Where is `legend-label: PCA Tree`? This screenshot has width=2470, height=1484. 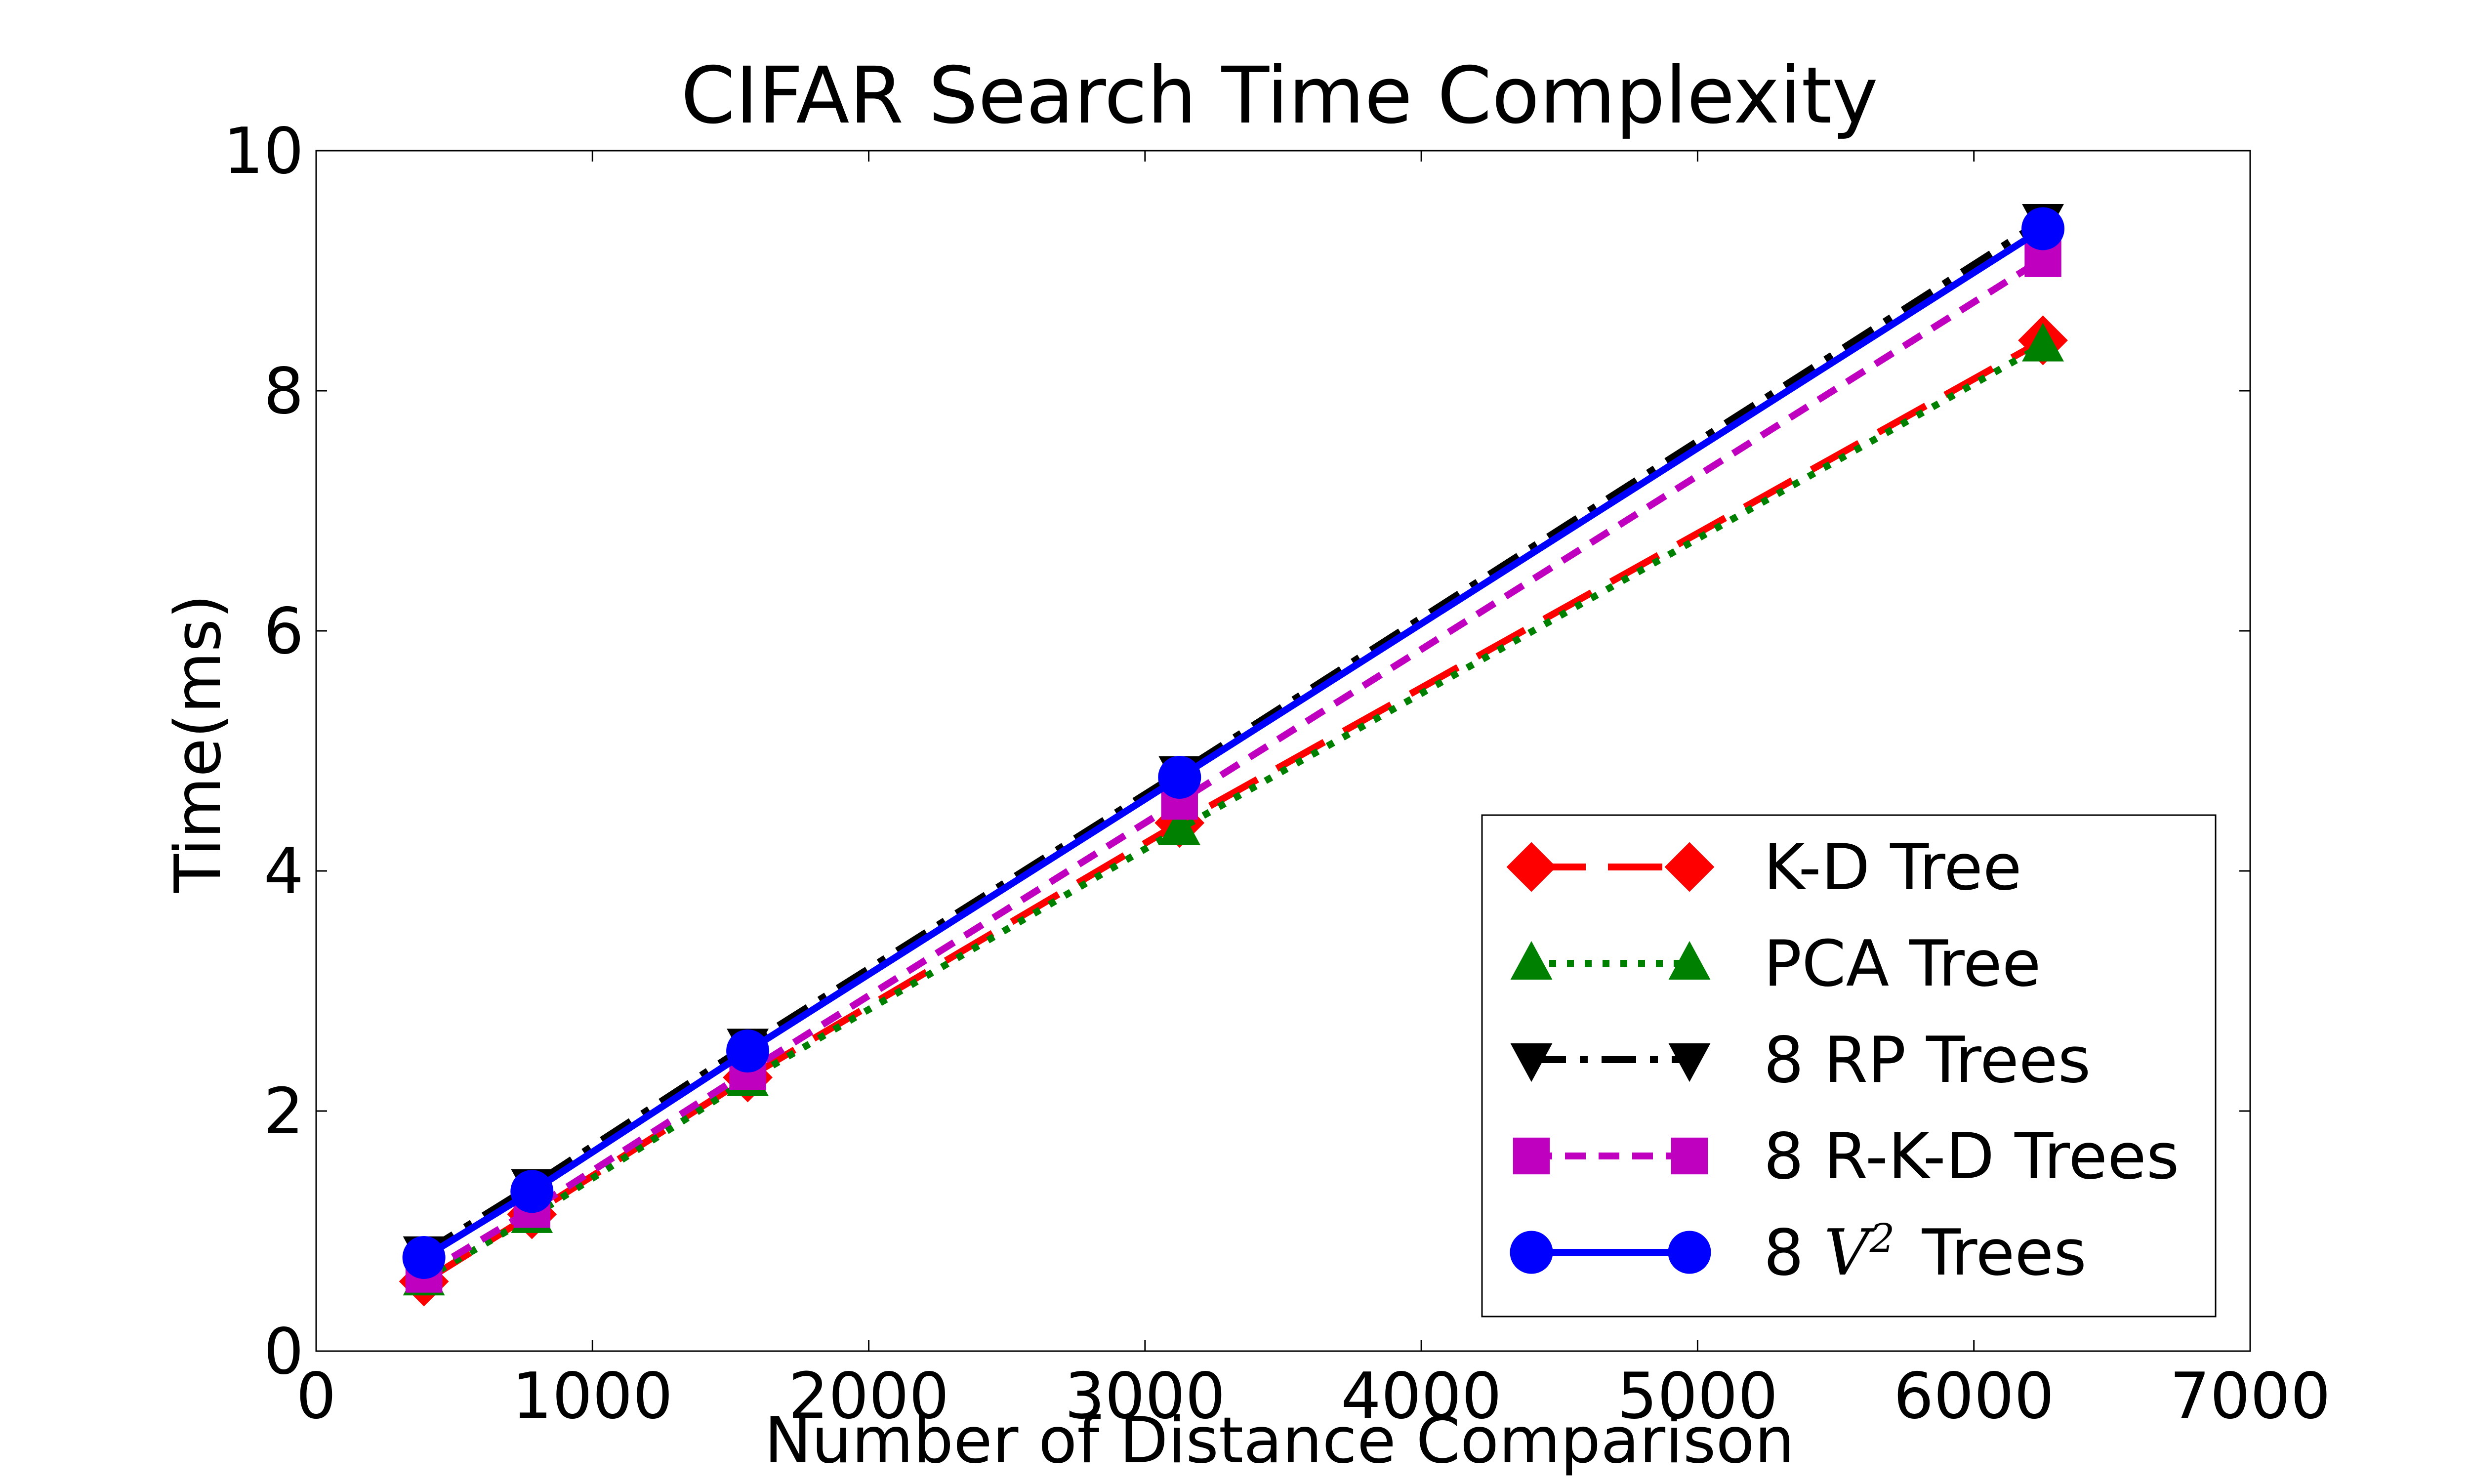
legend-label: PCA Tree is located at coordinates (1902, 964).